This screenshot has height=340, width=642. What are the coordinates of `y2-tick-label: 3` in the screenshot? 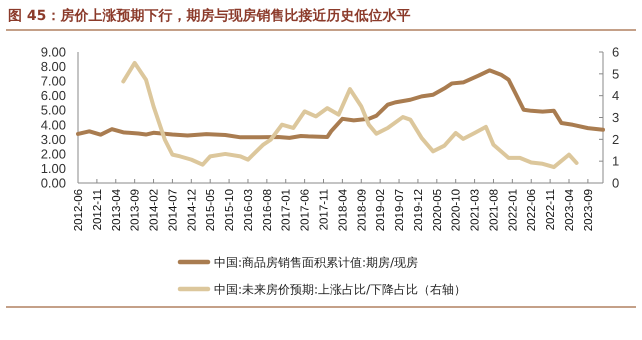 It's located at (616, 117).